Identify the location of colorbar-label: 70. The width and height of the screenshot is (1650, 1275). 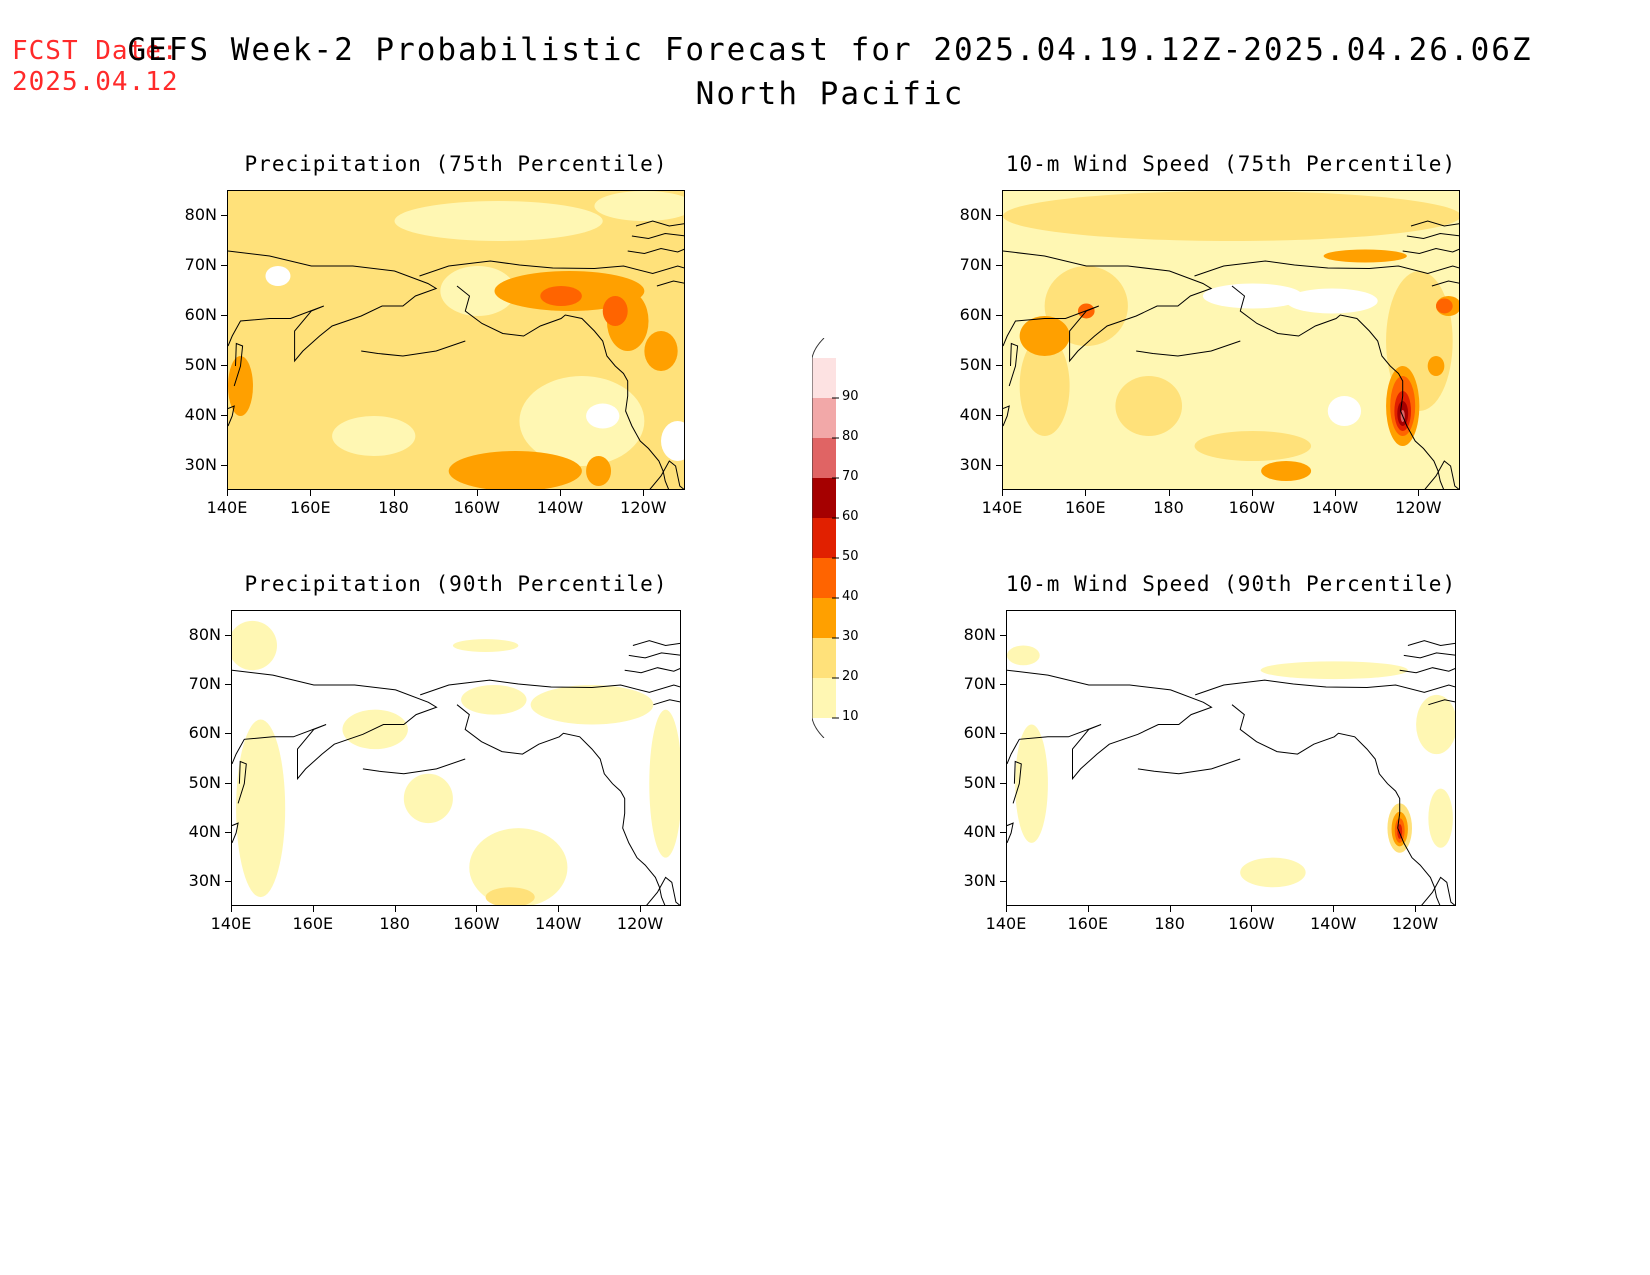
(850, 476).